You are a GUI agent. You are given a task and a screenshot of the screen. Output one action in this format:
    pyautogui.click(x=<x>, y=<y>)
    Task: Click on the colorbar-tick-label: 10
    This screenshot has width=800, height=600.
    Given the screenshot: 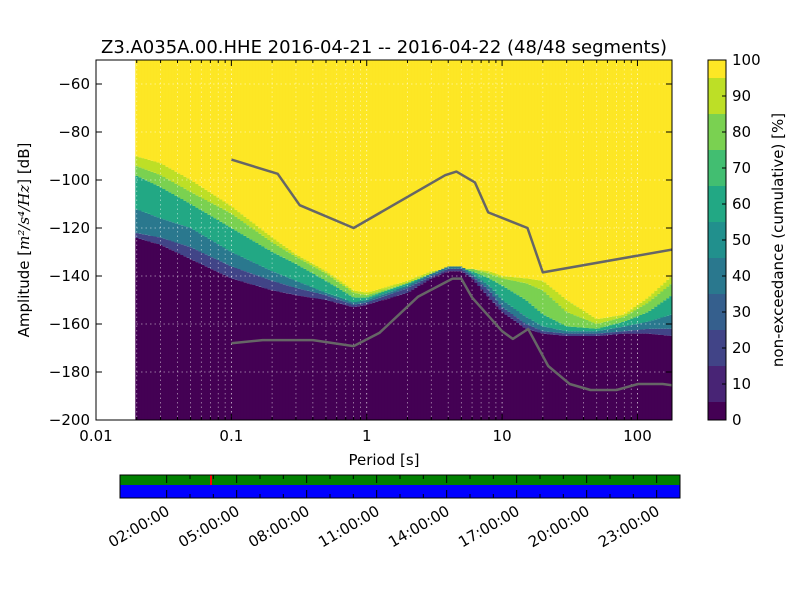 What is the action you would take?
    pyautogui.click(x=741, y=384)
    